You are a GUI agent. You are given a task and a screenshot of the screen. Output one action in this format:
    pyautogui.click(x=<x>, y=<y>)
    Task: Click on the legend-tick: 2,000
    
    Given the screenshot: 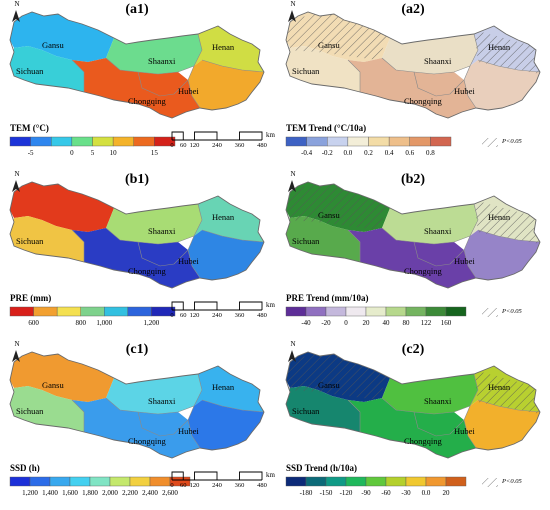 What is the action you would take?
    pyautogui.click(x=110, y=493)
    